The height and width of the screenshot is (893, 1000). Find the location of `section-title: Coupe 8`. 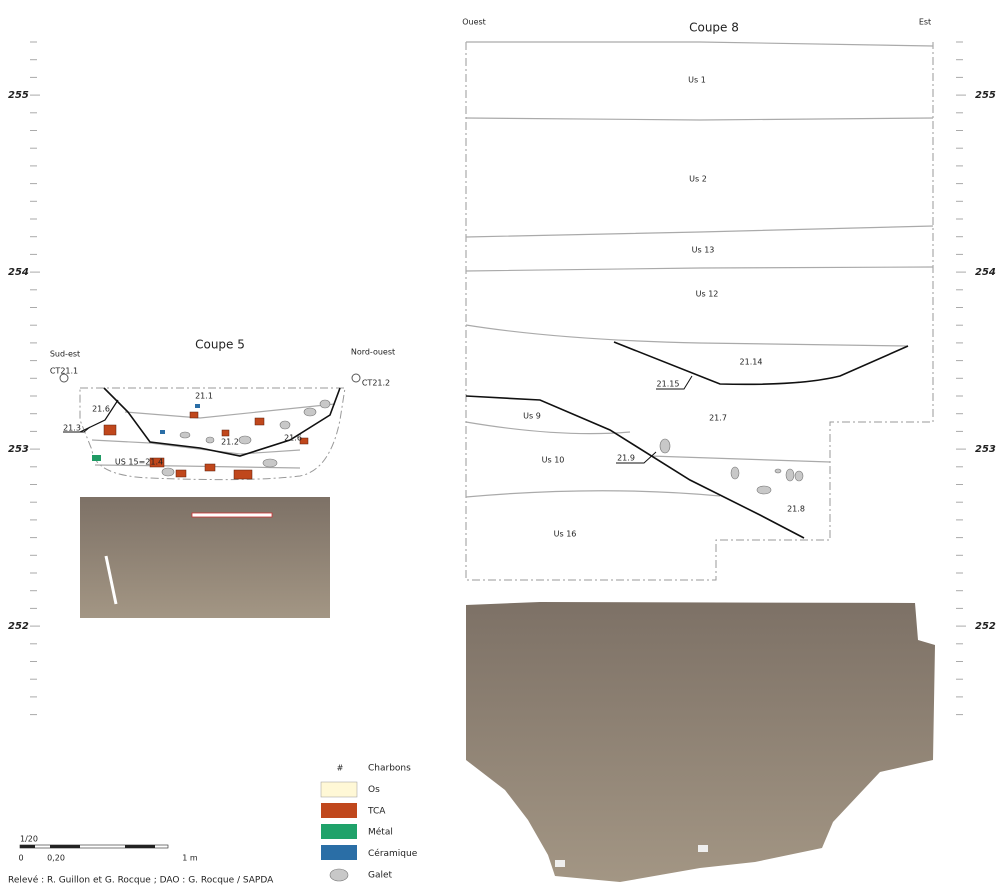

section-title: Coupe 8 is located at coordinates (714, 28).